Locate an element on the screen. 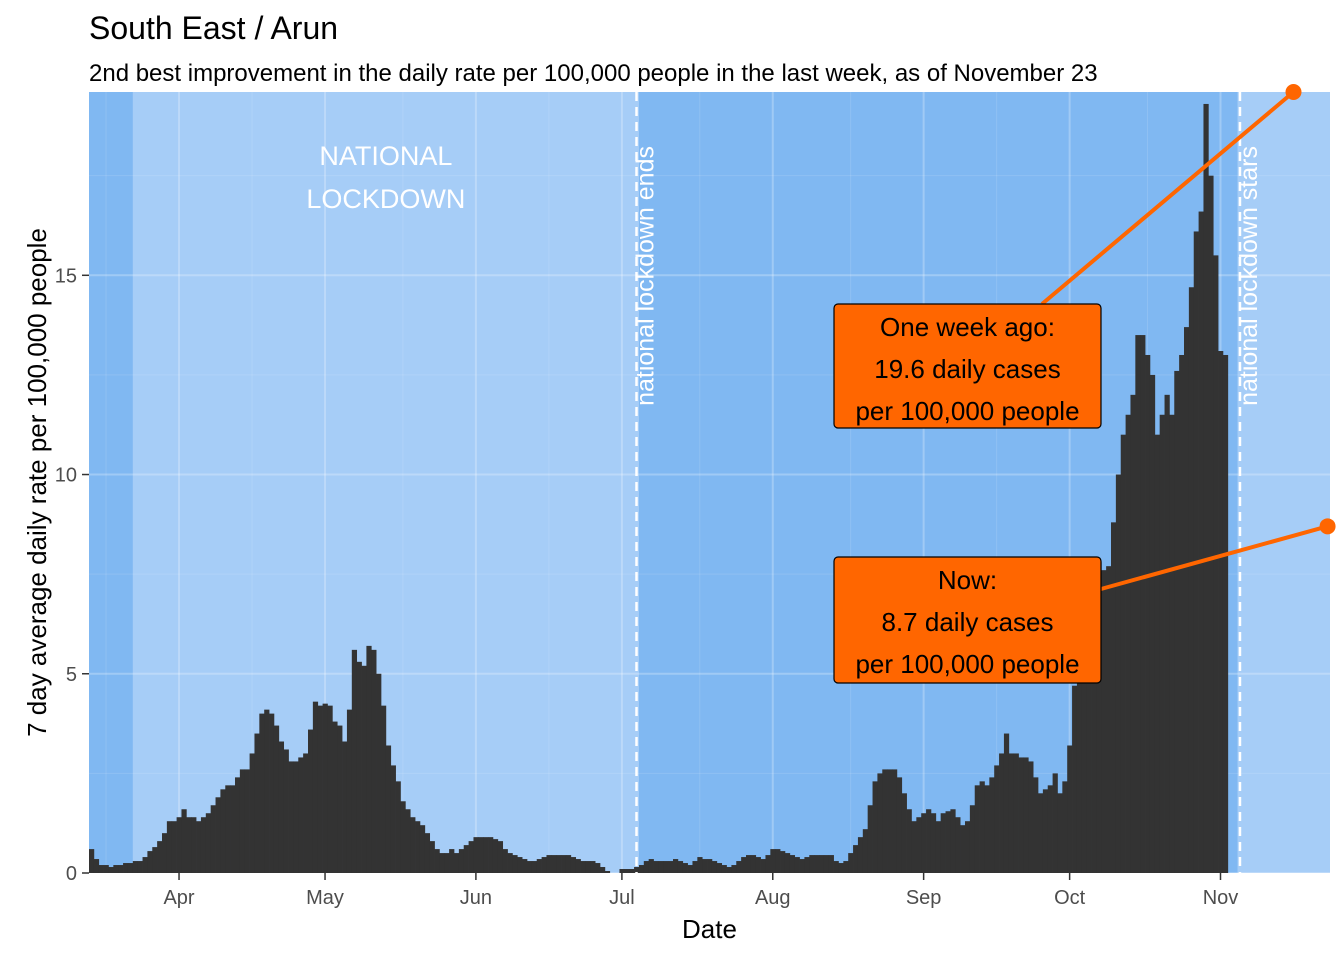  callout-point-week_ago is located at coordinates (1293, 92).